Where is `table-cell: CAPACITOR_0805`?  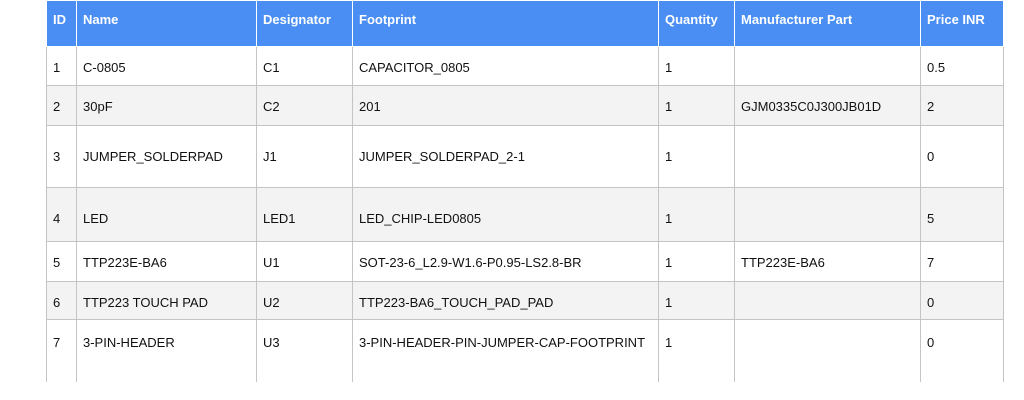
table-cell: CAPACITOR_0805 is located at coordinates (505, 66).